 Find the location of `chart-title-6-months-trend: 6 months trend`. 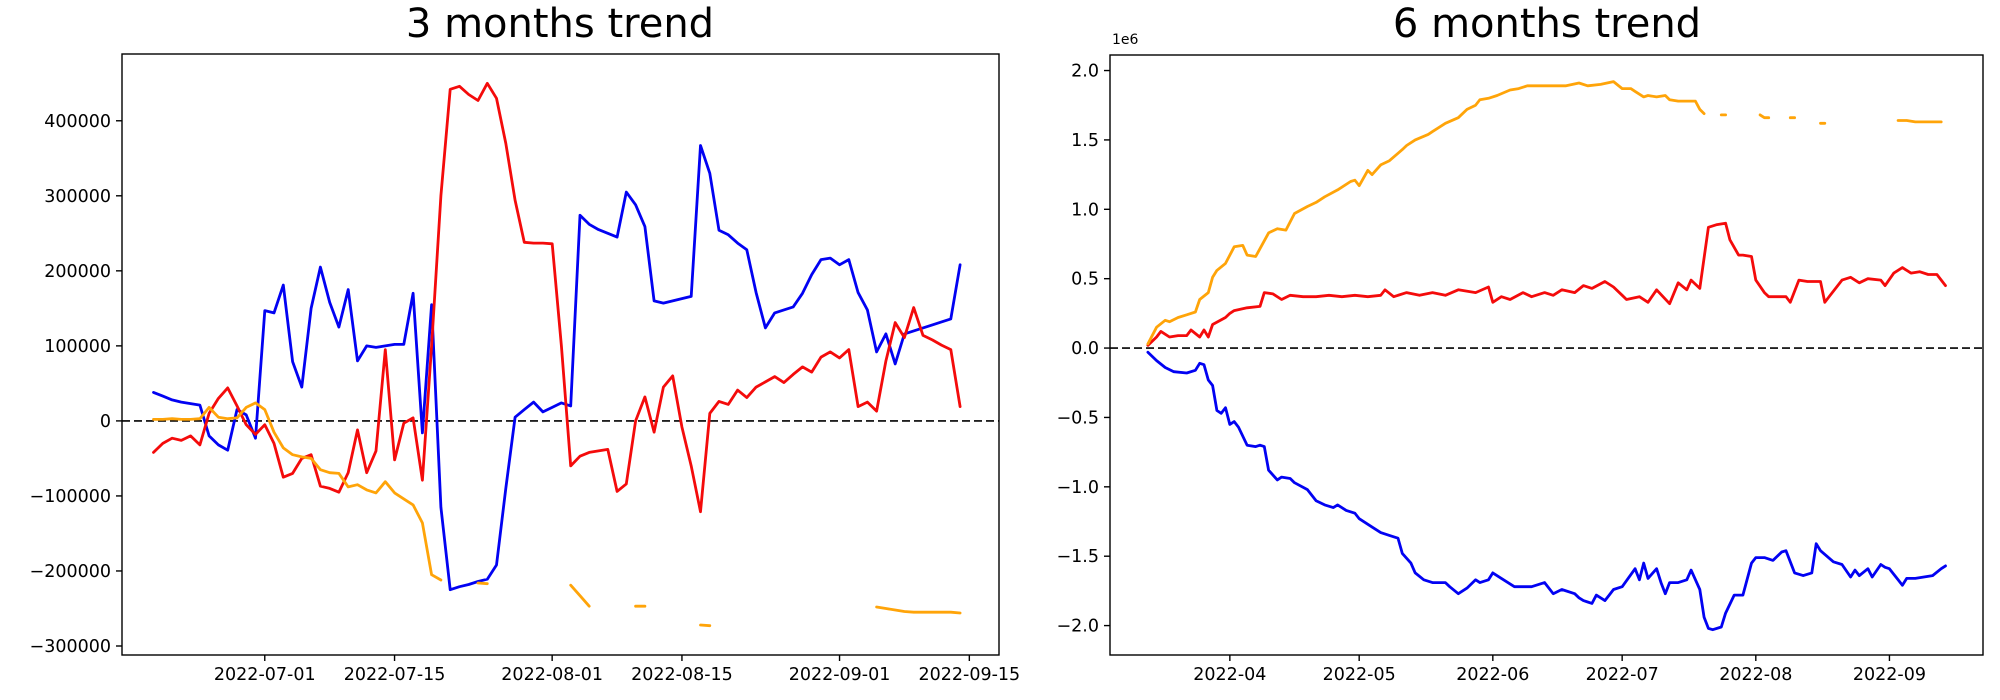

chart-title-6-months-trend: 6 months trend is located at coordinates (1547, 24).